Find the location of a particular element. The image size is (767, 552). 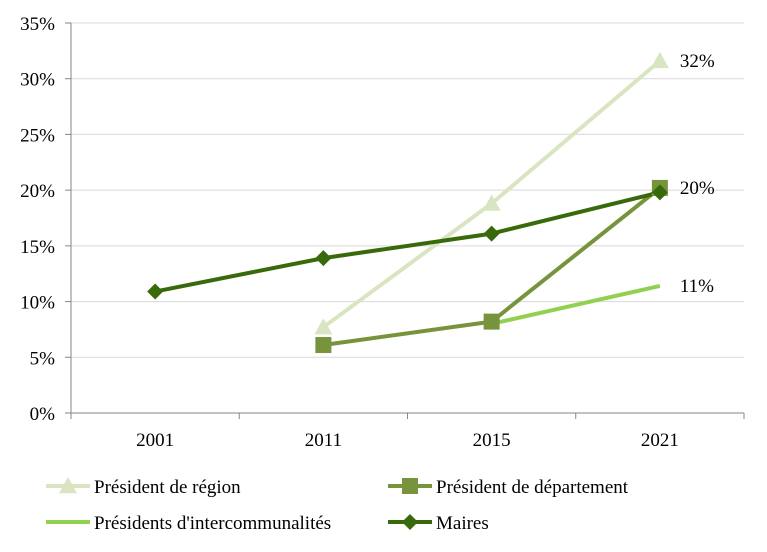

legend-marker-square-icon is located at coordinates (410, 486).